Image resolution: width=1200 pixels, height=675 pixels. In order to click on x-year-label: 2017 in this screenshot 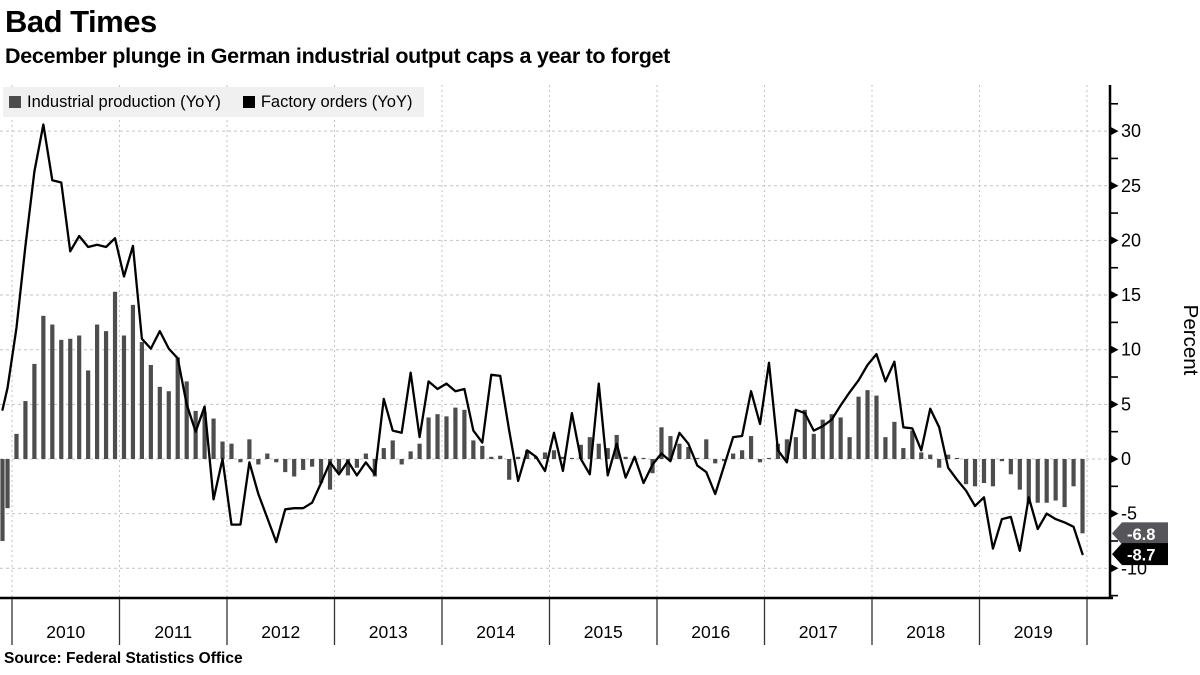, I will do `click(818, 632)`.